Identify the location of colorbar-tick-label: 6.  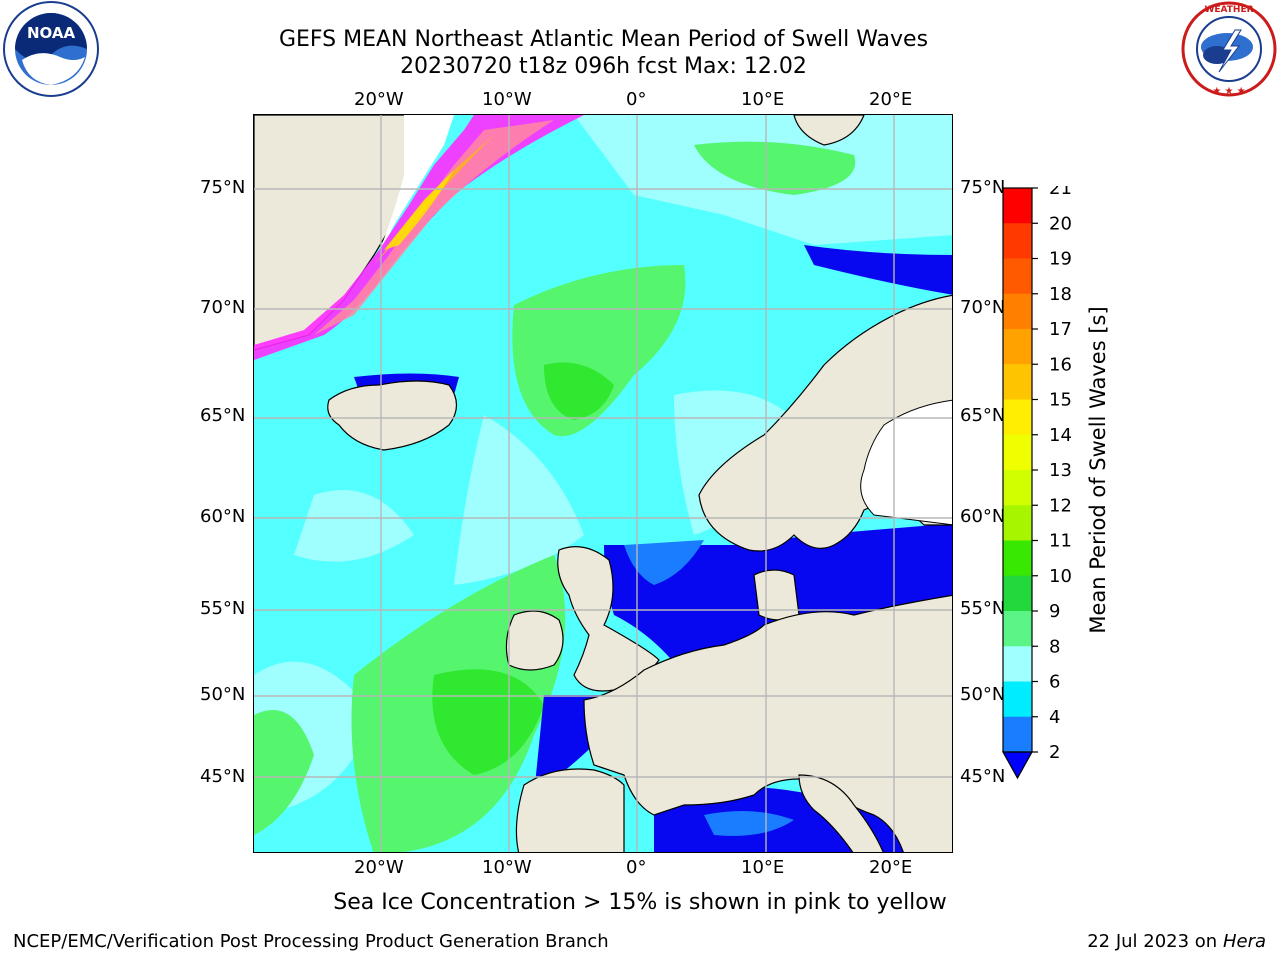
(1054, 682).